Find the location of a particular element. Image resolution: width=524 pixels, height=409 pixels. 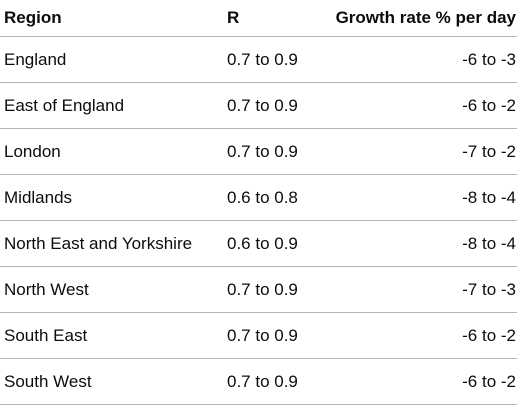

cell-region: East of England is located at coordinates (112, 105).